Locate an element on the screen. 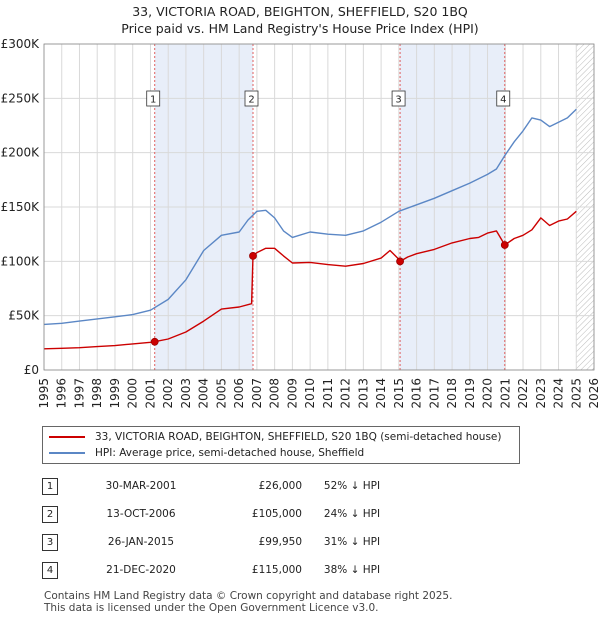 The height and width of the screenshot is (620, 600). y-tick-label: £200K is located at coordinates (21, 153).